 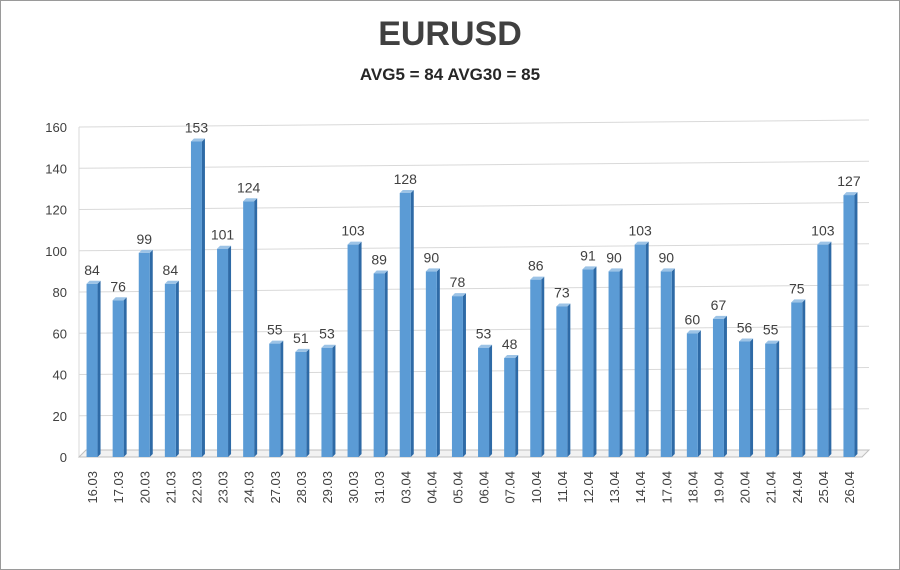 I want to click on x-tick-label: 24.04, so click(x=797, y=487).